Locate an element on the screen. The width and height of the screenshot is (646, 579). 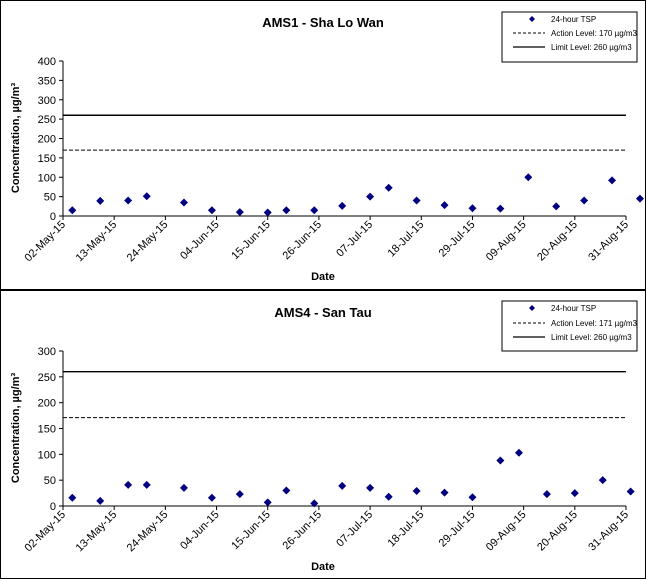
chart-title: AMS1 - Sha Lo Wan is located at coordinates (323, 22).